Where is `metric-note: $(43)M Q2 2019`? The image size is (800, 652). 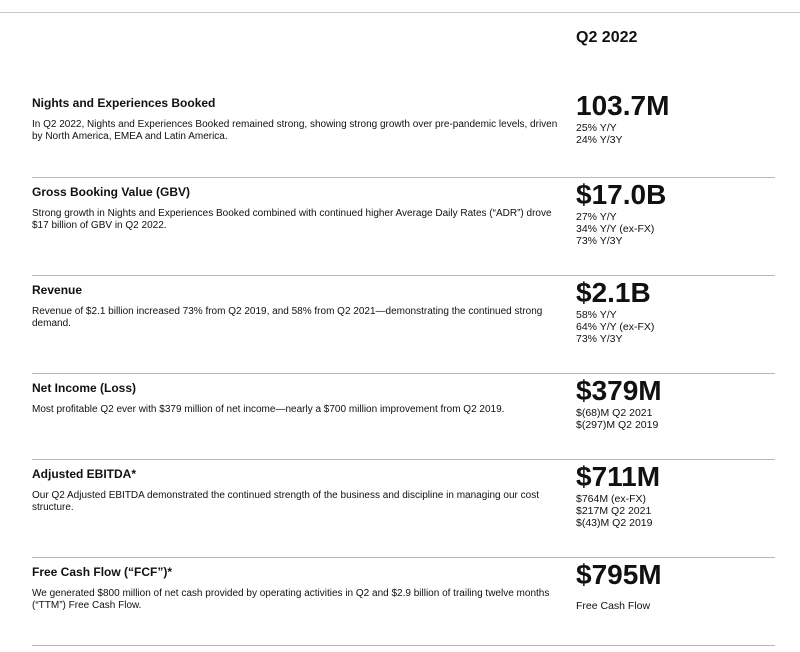 metric-note: $(43)M Q2 2019 is located at coordinates (614, 523).